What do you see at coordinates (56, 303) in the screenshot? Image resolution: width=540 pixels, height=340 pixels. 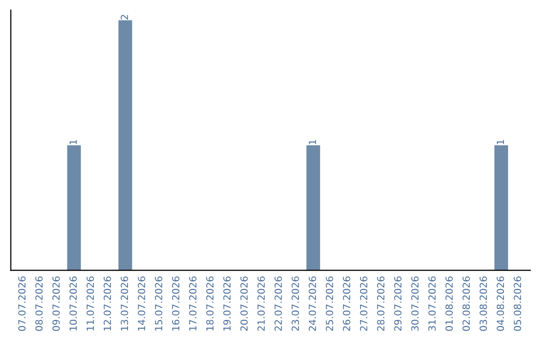 I see `x-tick-label: 09.07.2026` at bounding box center [56, 303].